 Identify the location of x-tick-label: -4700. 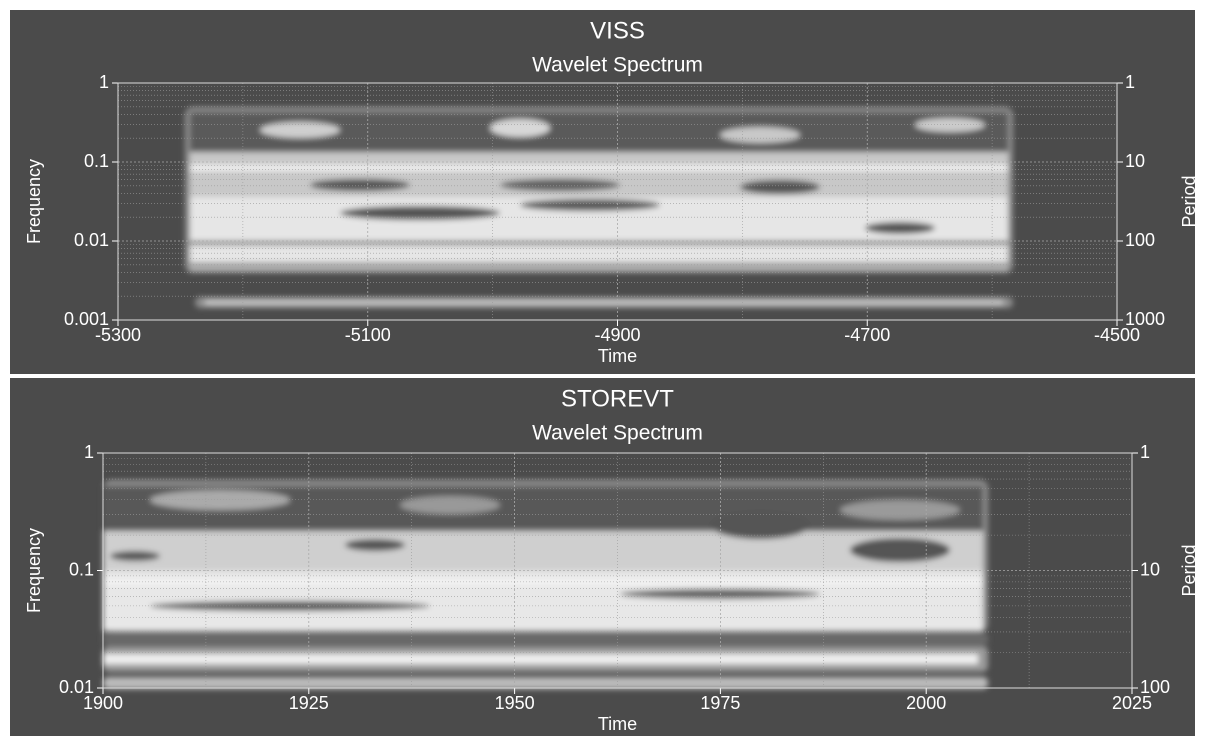
(867, 335).